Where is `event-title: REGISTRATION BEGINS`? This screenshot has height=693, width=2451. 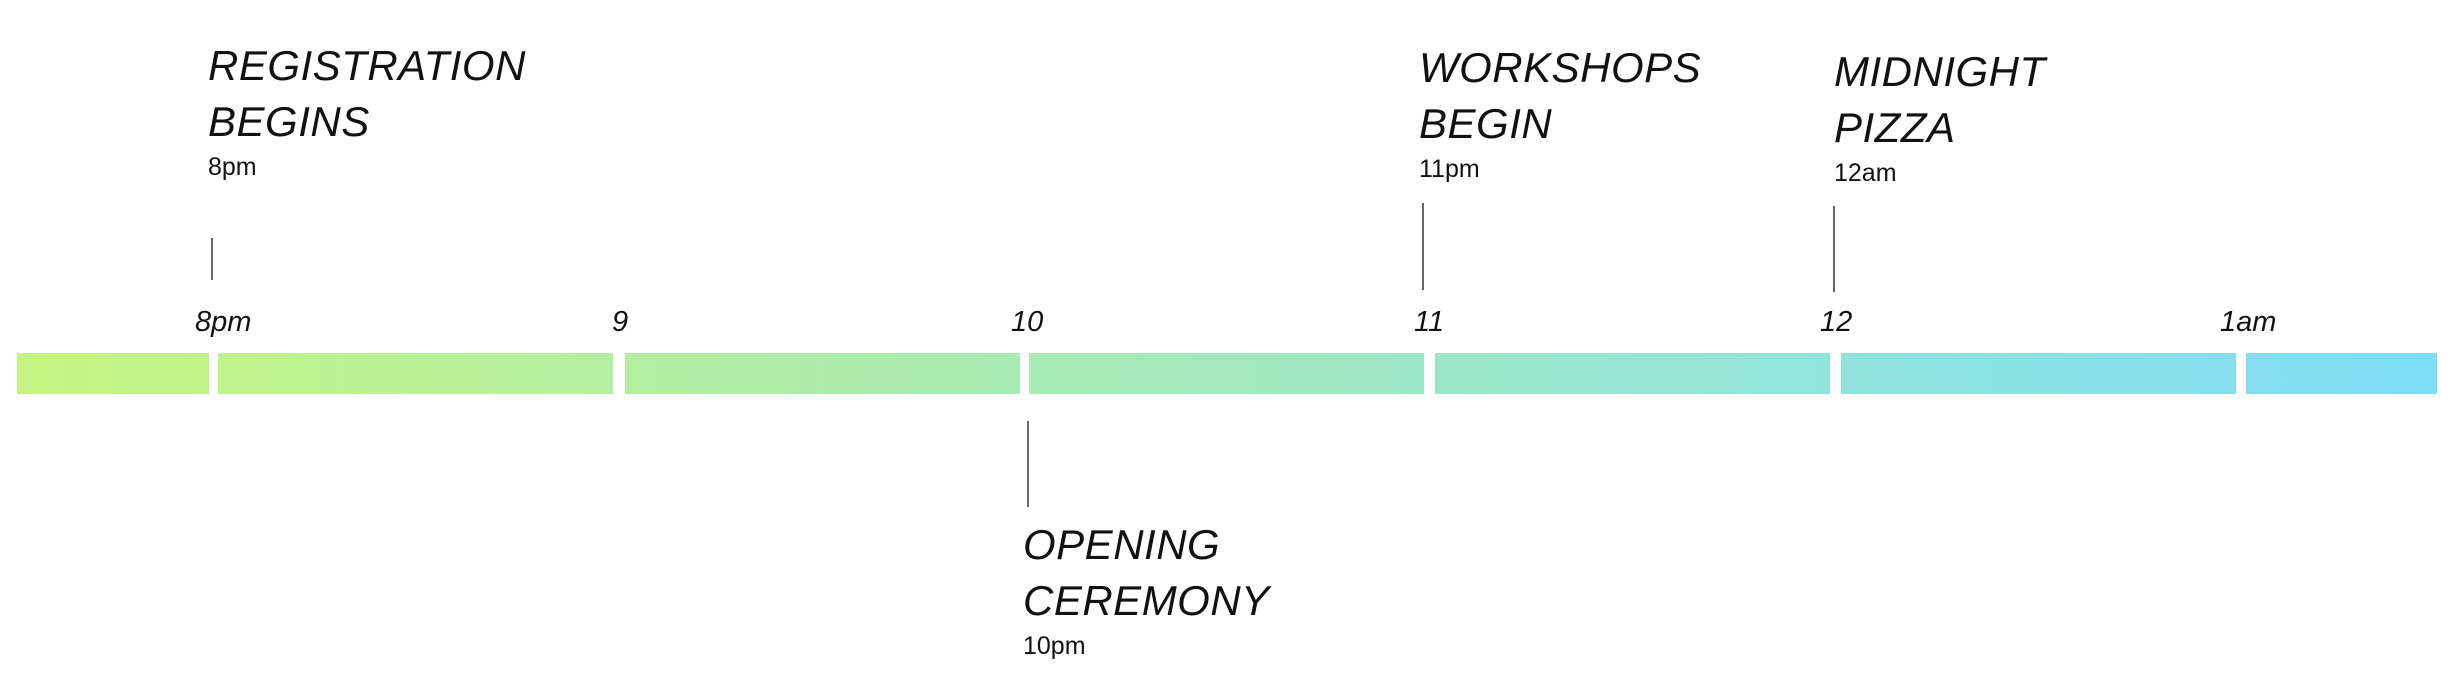 event-title: REGISTRATION BEGINS is located at coordinates (367, 93).